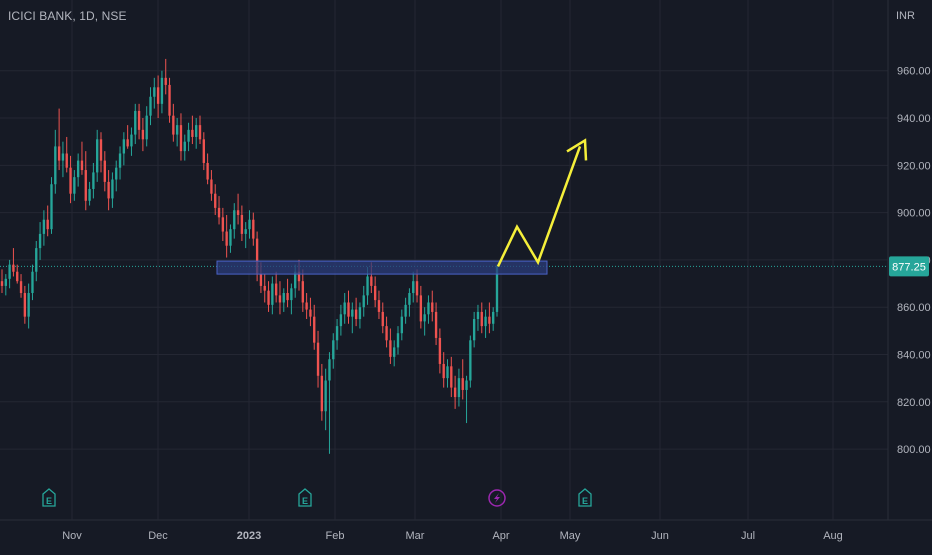 The height and width of the screenshot is (555, 932). I want to click on projection-zigzag-line, so click(539, 206).